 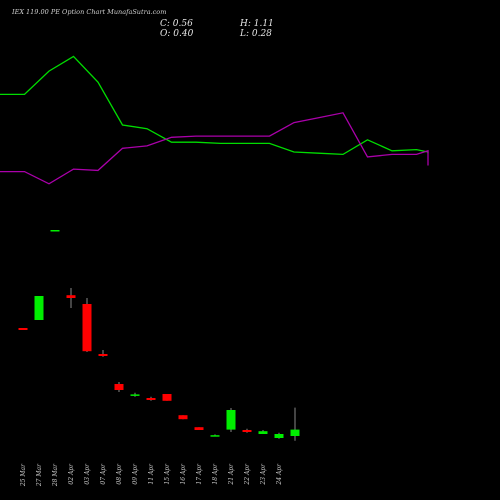 I want to click on x-tick-label: 24 Apr, so click(x=279, y=474).